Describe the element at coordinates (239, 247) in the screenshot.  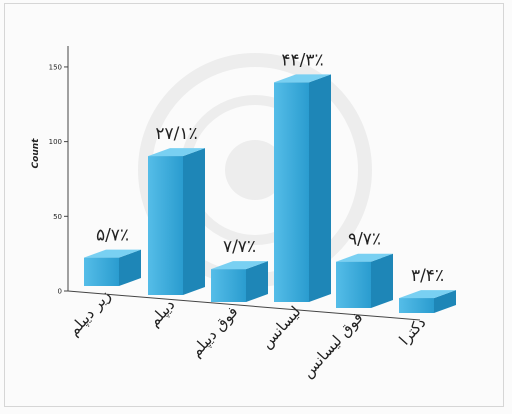
I see `data-label: ۷/۷٪` at that location.